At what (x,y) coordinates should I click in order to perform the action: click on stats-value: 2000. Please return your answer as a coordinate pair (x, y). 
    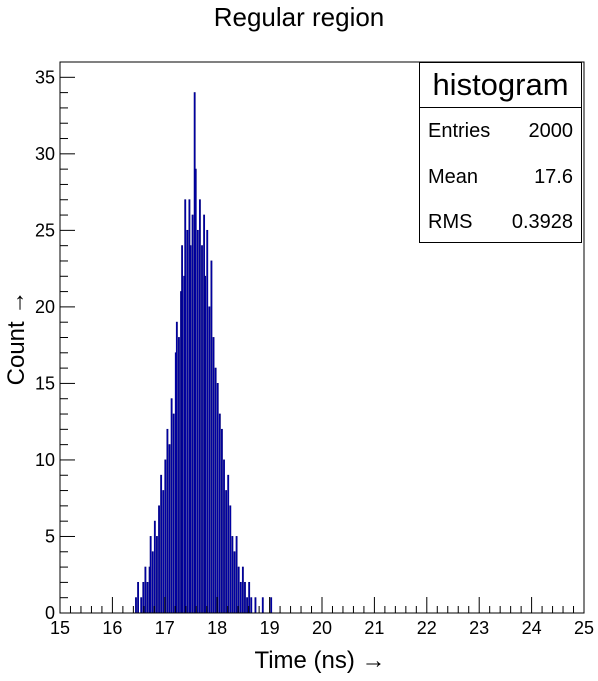
    Looking at the image, I should click on (551, 131).